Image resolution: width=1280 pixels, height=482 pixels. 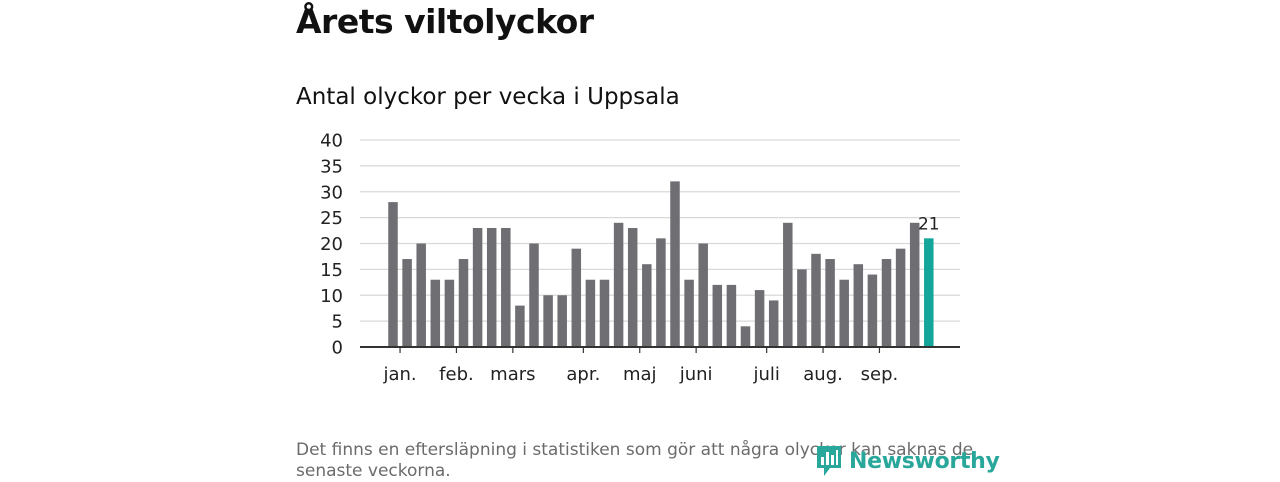 I want to click on newsworthy-logo: Newsworthy, so click(x=907, y=461).